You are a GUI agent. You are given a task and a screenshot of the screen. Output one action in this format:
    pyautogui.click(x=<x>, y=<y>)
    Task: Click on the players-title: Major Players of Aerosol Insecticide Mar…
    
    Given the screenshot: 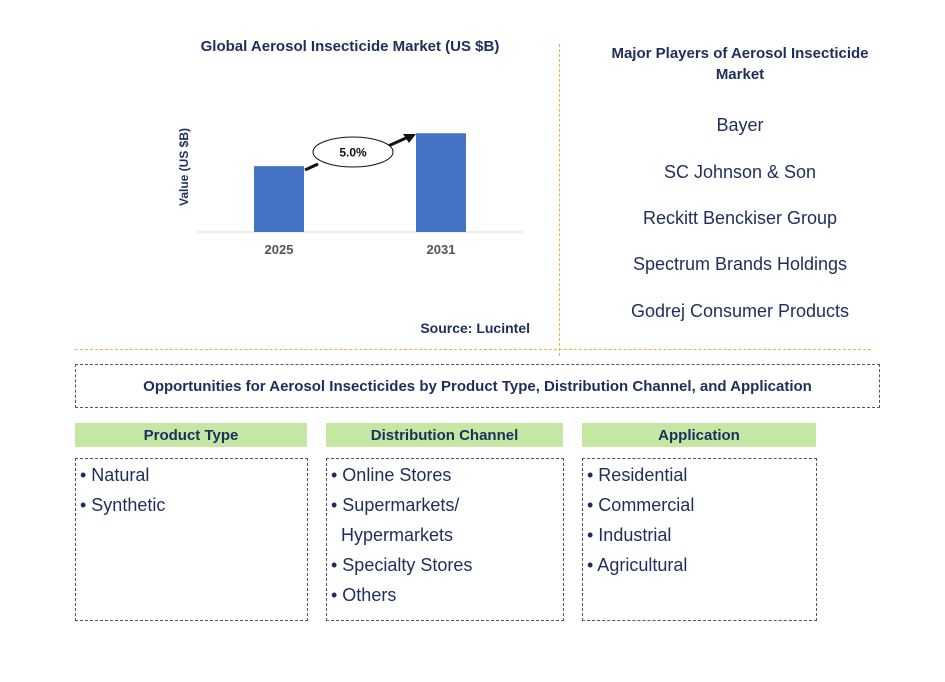 What is the action you would take?
    pyautogui.click(x=740, y=64)
    